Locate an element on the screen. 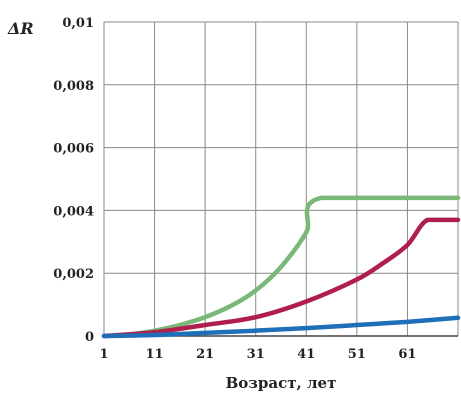 This screenshot has height=394, width=461. x-tick-labels: 1 11 21 31 41 51 61 is located at coordinates (257, 354).